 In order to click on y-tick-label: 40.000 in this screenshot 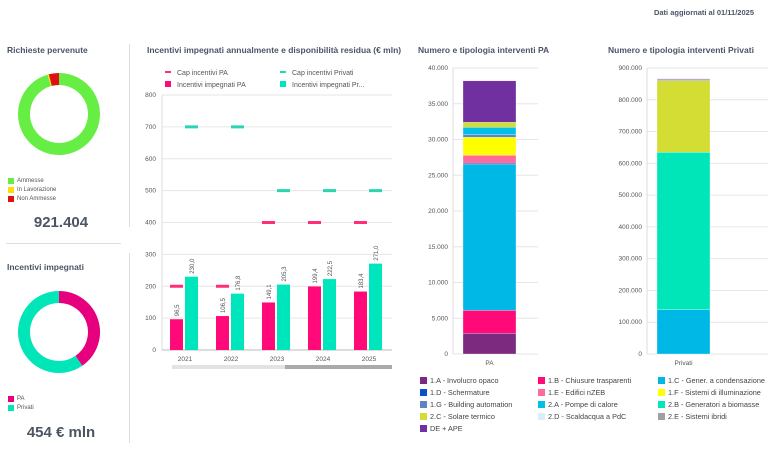, I will do `click(438, 68)`.